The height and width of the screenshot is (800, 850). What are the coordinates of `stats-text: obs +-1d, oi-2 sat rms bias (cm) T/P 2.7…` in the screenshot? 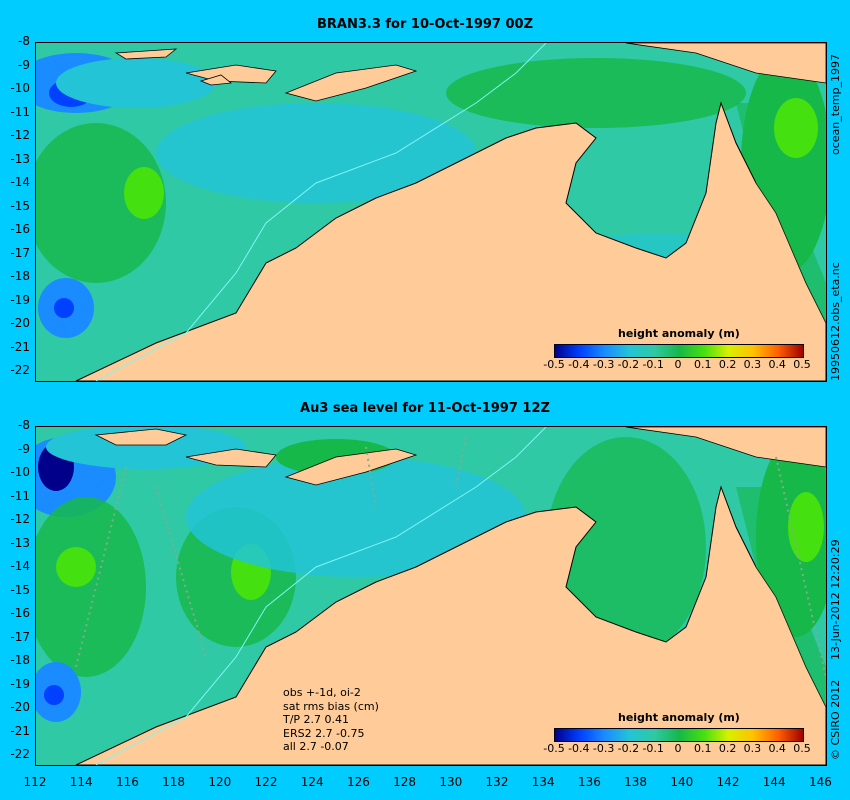 It's located at (331, 720).